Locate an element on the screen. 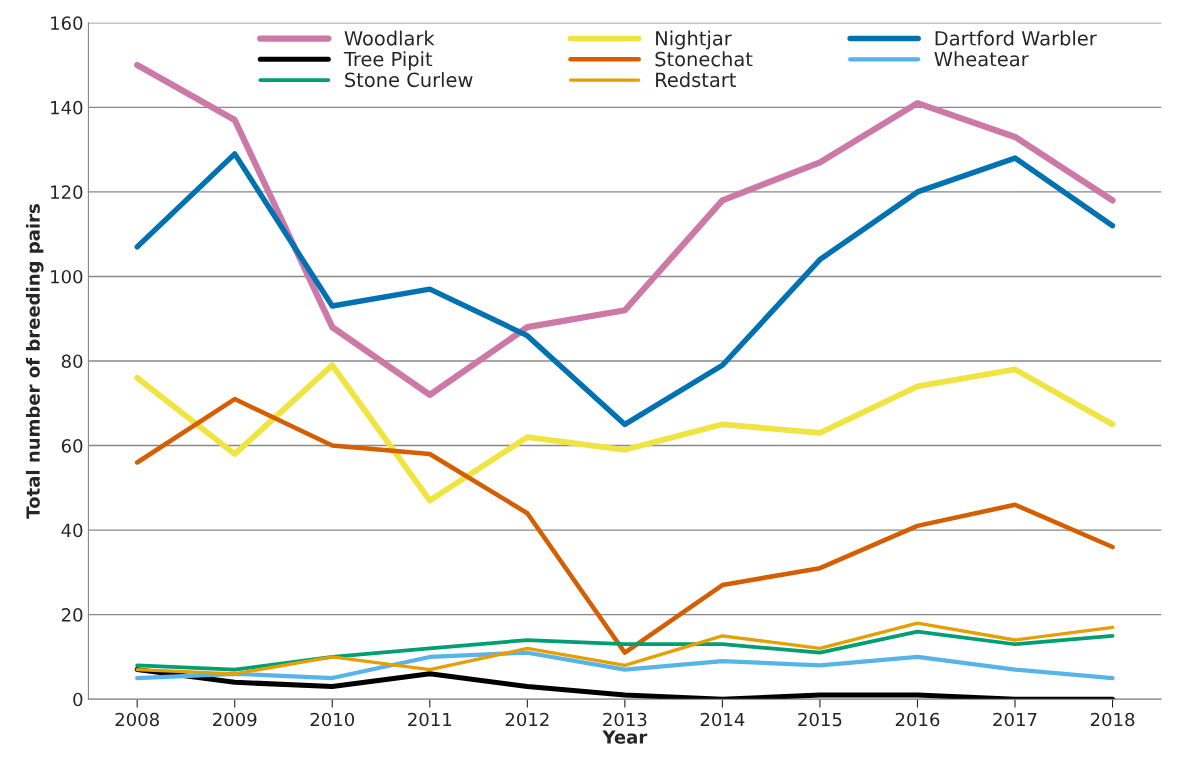 The width and height of the screenshot is (1179, 760). x-tick-label: 2018 is located at coordinates (1112, 719).